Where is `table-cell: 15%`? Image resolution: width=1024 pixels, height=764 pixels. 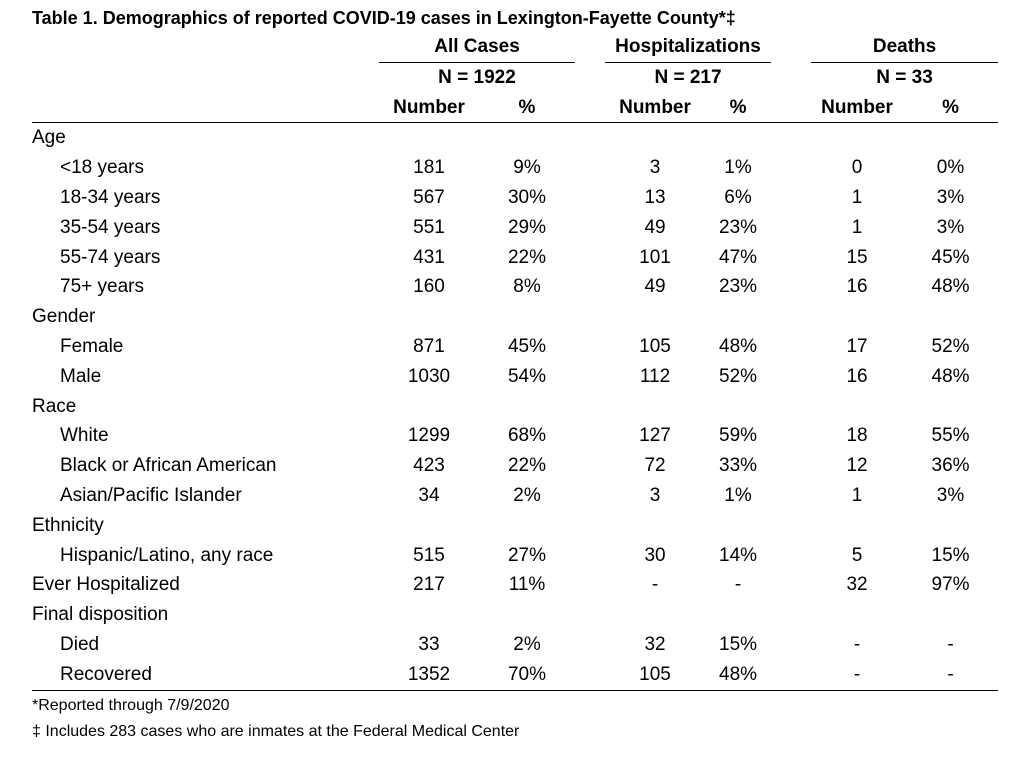
table-cell: 15% is located at coordinates (738, 644).